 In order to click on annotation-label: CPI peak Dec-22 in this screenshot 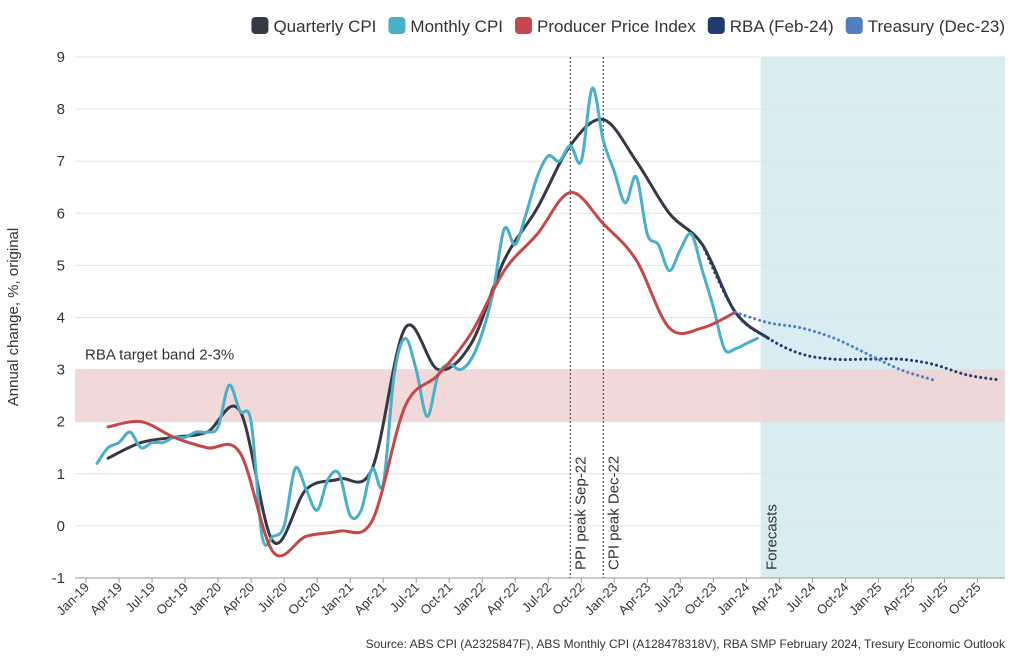, I will do `click(613, 513)`.